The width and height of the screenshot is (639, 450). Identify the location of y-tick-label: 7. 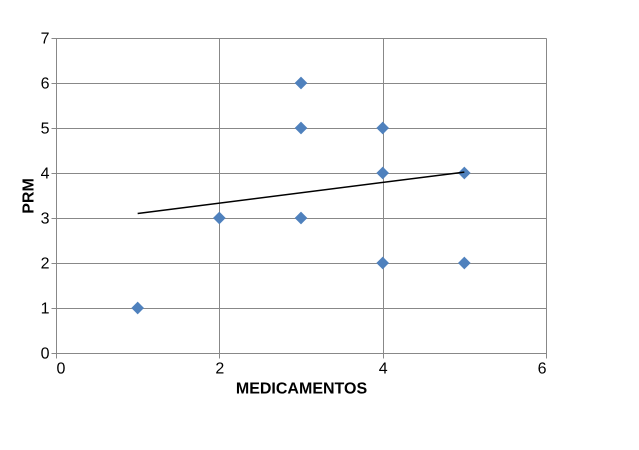
(45, 39).